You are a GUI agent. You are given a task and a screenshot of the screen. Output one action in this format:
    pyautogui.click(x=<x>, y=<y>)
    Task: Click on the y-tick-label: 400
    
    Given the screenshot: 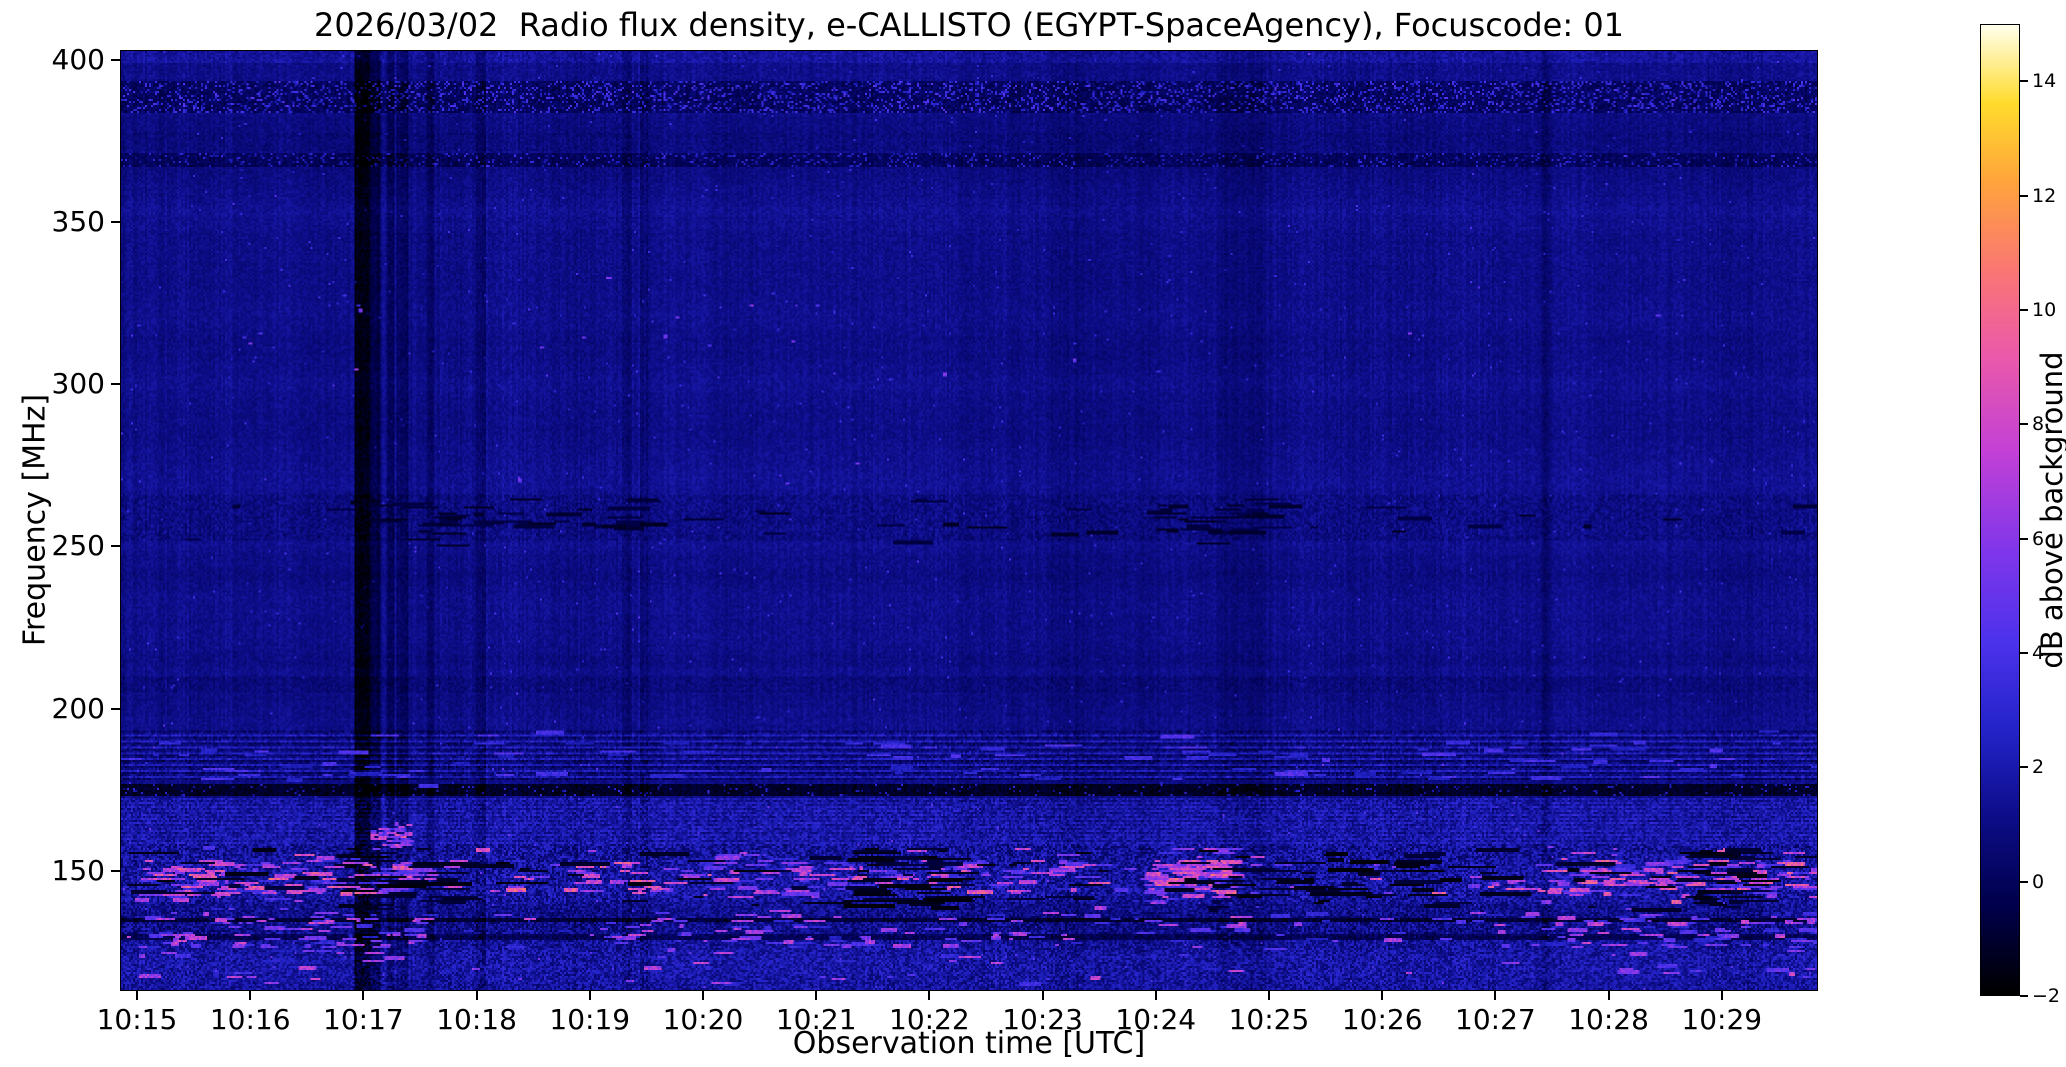 What is the action you would take?
    pyautogui.click(x=78, y=59)
    